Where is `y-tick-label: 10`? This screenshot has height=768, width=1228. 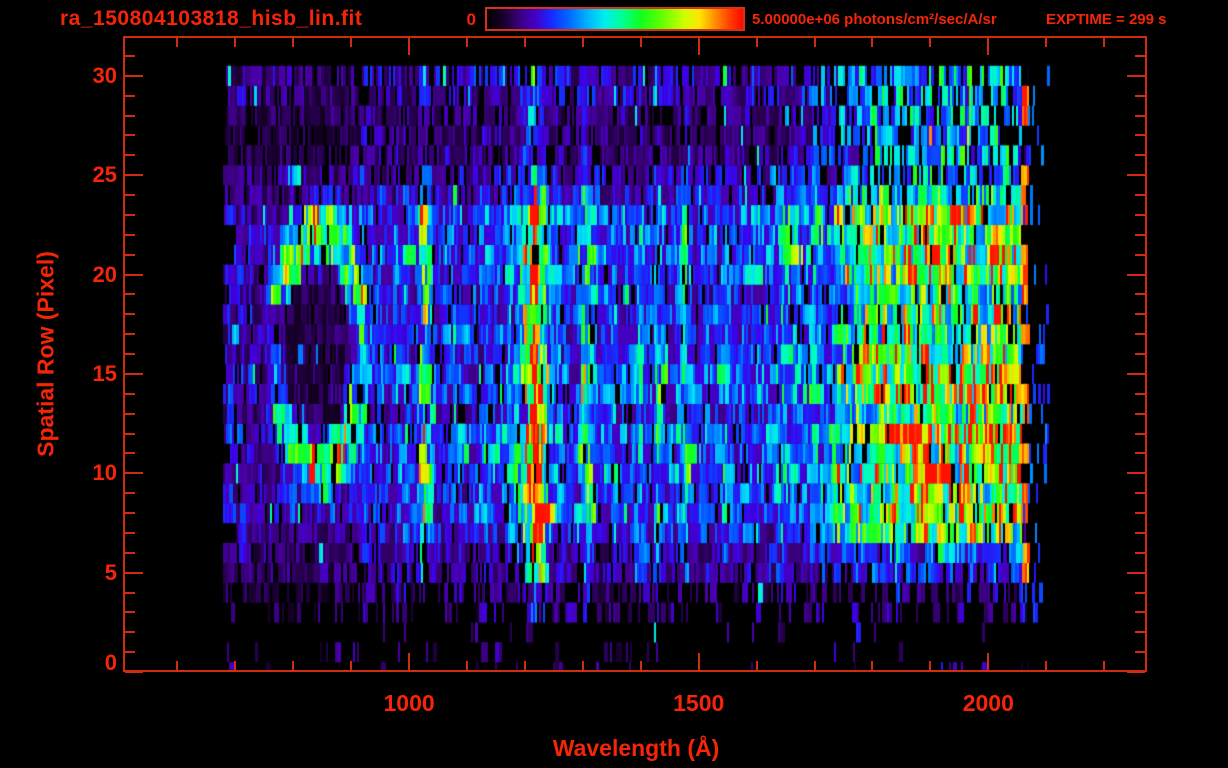
y-tick-label: 10 is located at coordinates (104, 473).